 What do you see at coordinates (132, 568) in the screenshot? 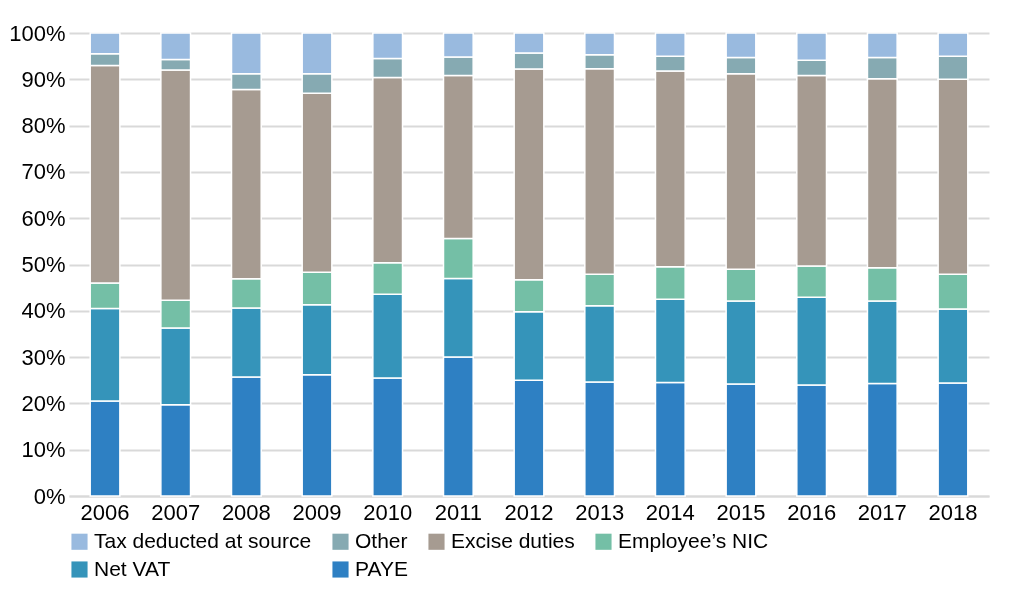
I see `legend-label: Net VAT` at bounding box center [132, 568].